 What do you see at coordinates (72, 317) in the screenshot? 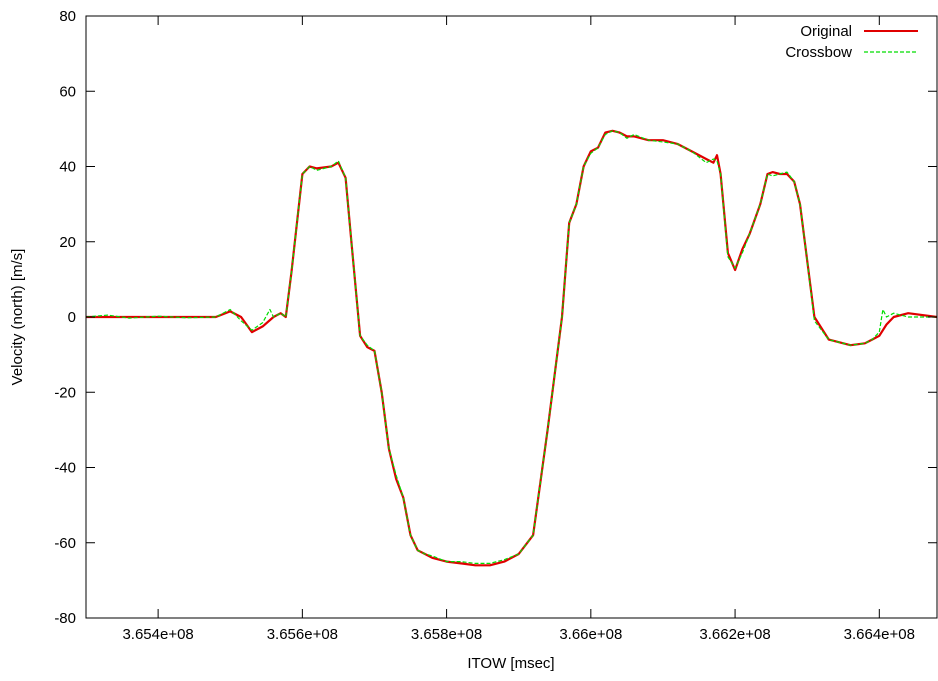
I see `y-tick-label: 0` at bounding box center [72, 317].